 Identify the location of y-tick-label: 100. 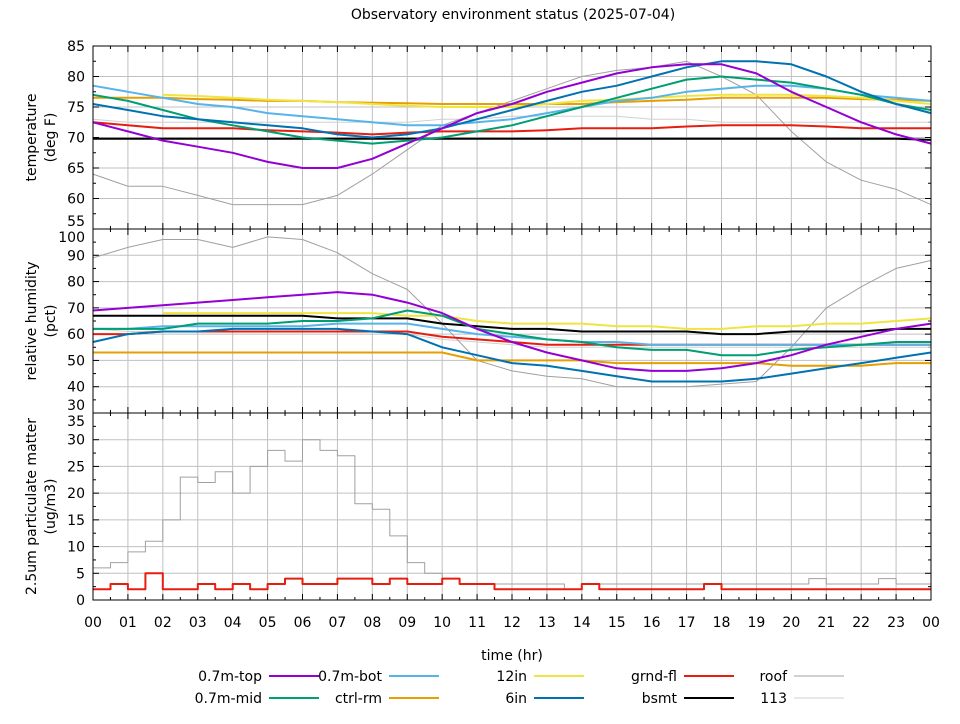
(71, 238).